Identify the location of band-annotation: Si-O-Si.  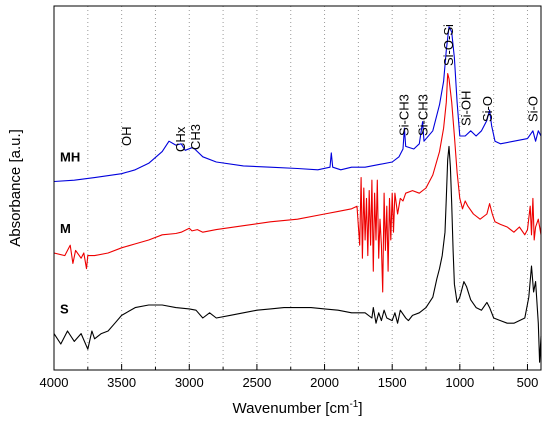
(448, 45).